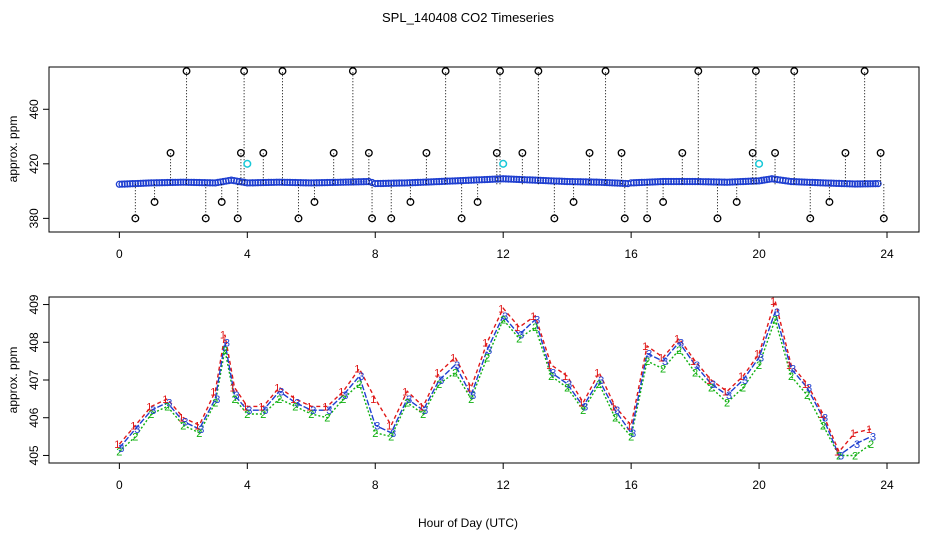  Describe the element at coordinates (34, 109) in the screenshot. I see `y-tick-label-top: 460` at that location.